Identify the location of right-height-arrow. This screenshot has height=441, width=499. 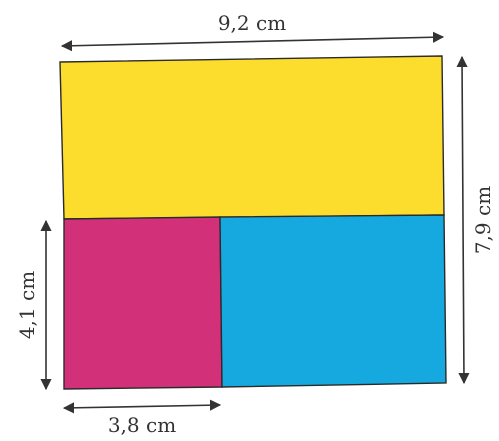
(463, 220).